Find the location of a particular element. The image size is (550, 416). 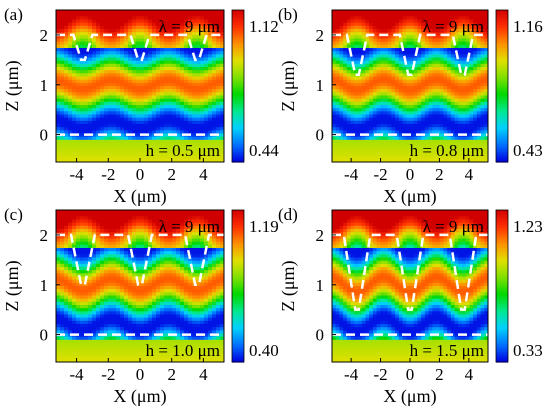

panel-label: (b) is located at coordinates (288, 14).